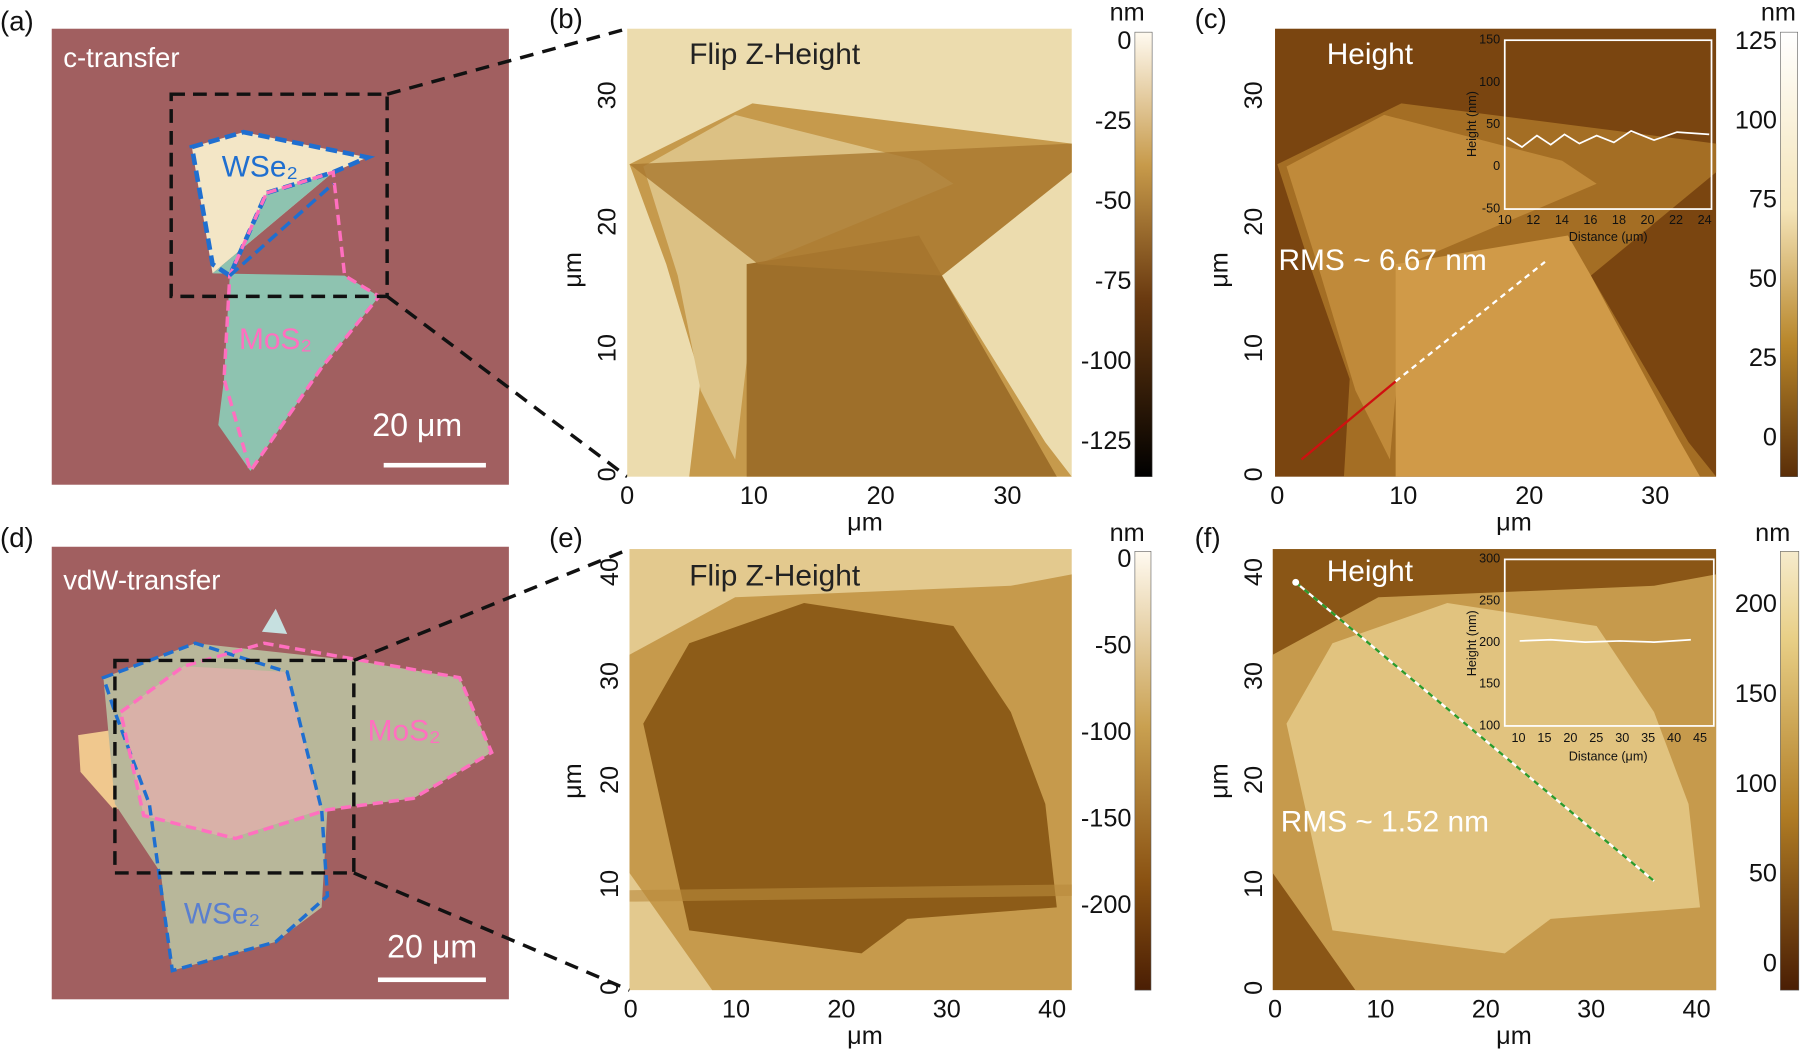 This screenshot has width=1800, height=1051. Describe the element at coordinates (566, 537) in the screenshot. I see `panel-label: (e)` at that location.